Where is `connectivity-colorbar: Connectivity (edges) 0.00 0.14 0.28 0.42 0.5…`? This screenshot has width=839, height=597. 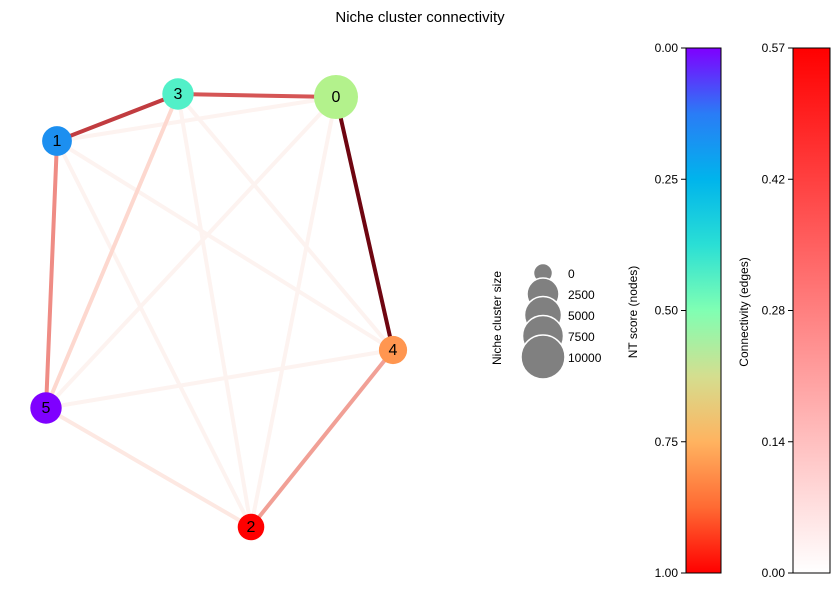
connectivity-colorbar: Connectivity (edges) 0.00 0.14 0.28 0.42 0.5… is located at coordinates (784, 310).